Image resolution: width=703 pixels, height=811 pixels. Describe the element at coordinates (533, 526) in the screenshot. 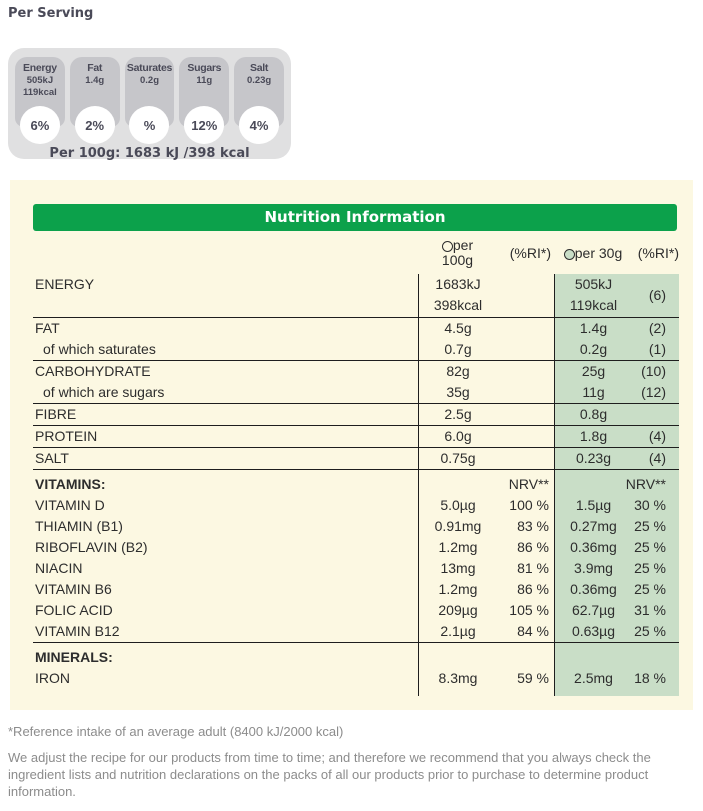

I see `row-per-100g-ri: 83 %` at that location.